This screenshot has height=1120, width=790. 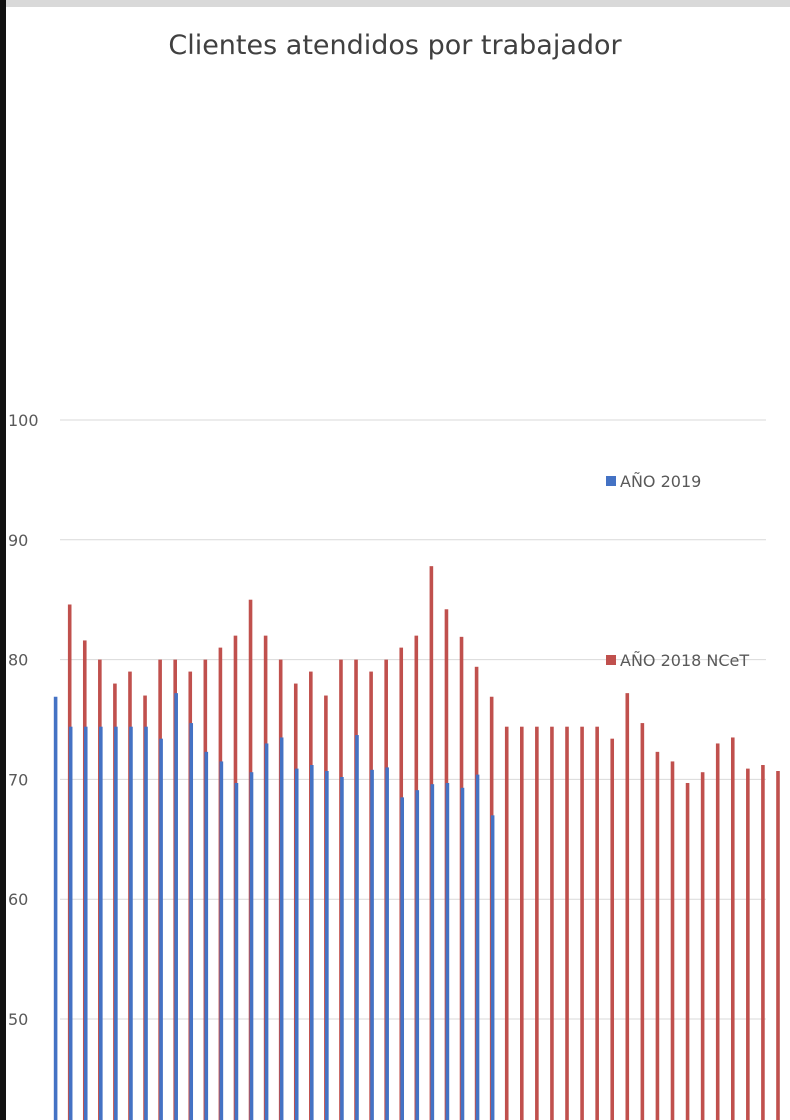 I want to click on left-border, so click(x=3, y=560).